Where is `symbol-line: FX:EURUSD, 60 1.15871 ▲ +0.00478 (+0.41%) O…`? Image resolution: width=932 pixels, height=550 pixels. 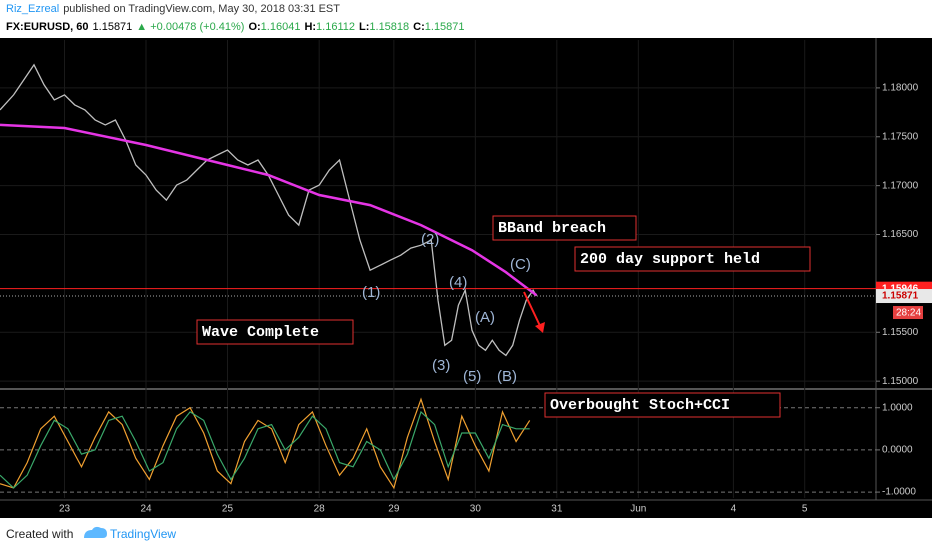
symbol-line: FX:EURUSD, 60 1.15871 ▲ +0.00478 (+0.41%) O… is located at coordinates (235, 27).